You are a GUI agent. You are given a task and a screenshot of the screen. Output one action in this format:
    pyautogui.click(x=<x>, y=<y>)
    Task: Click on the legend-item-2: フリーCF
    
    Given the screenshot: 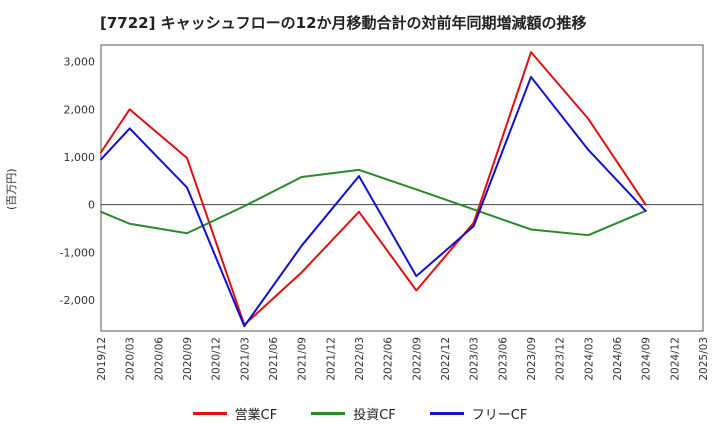 What is the action you would take?
    pyautogui.click(x=478, y=413)
    